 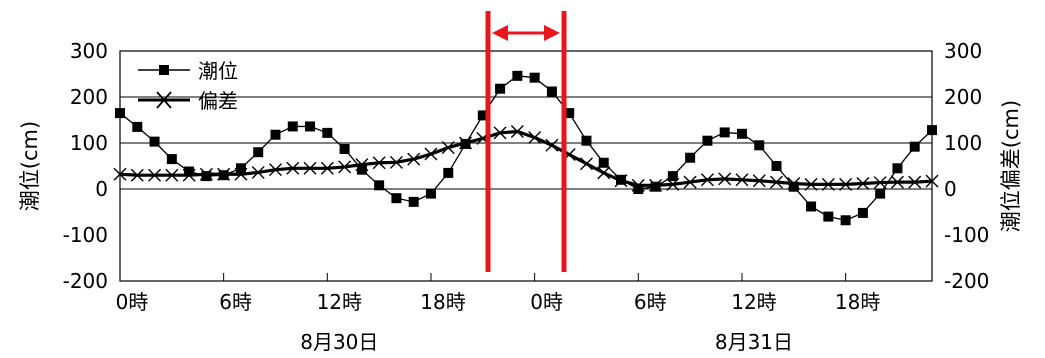 I want to click on left-y-tick-label-0: -200, so click(x=85, y=281).